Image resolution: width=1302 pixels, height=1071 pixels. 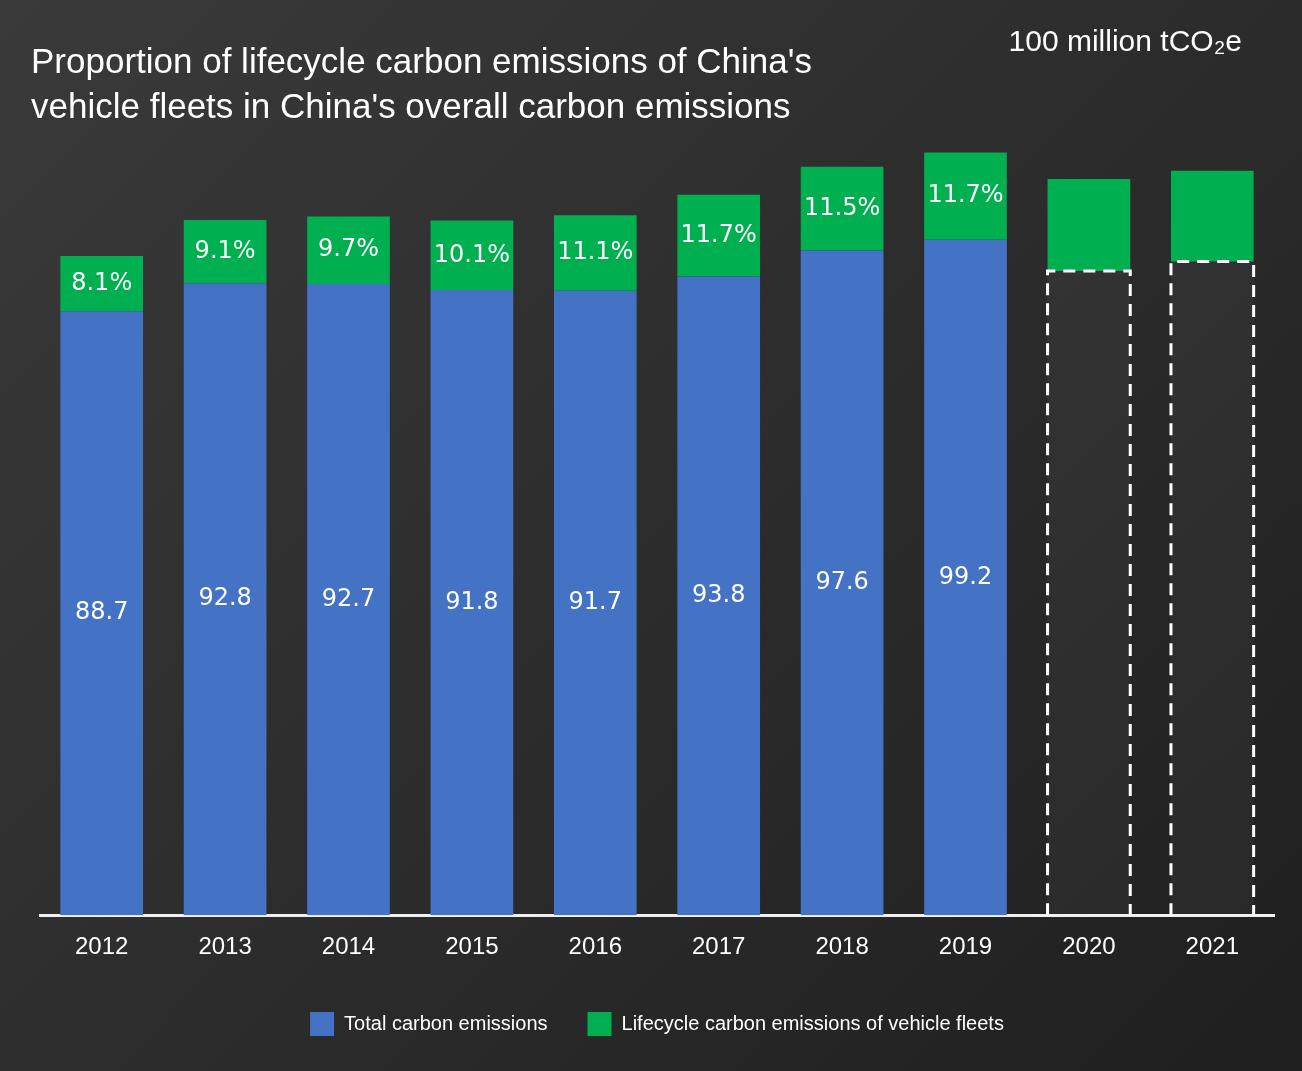 What do you see at coordinates (225, 597) in the screenshot?
I see `data-label: 92.8` at bounding box center [225, 597].